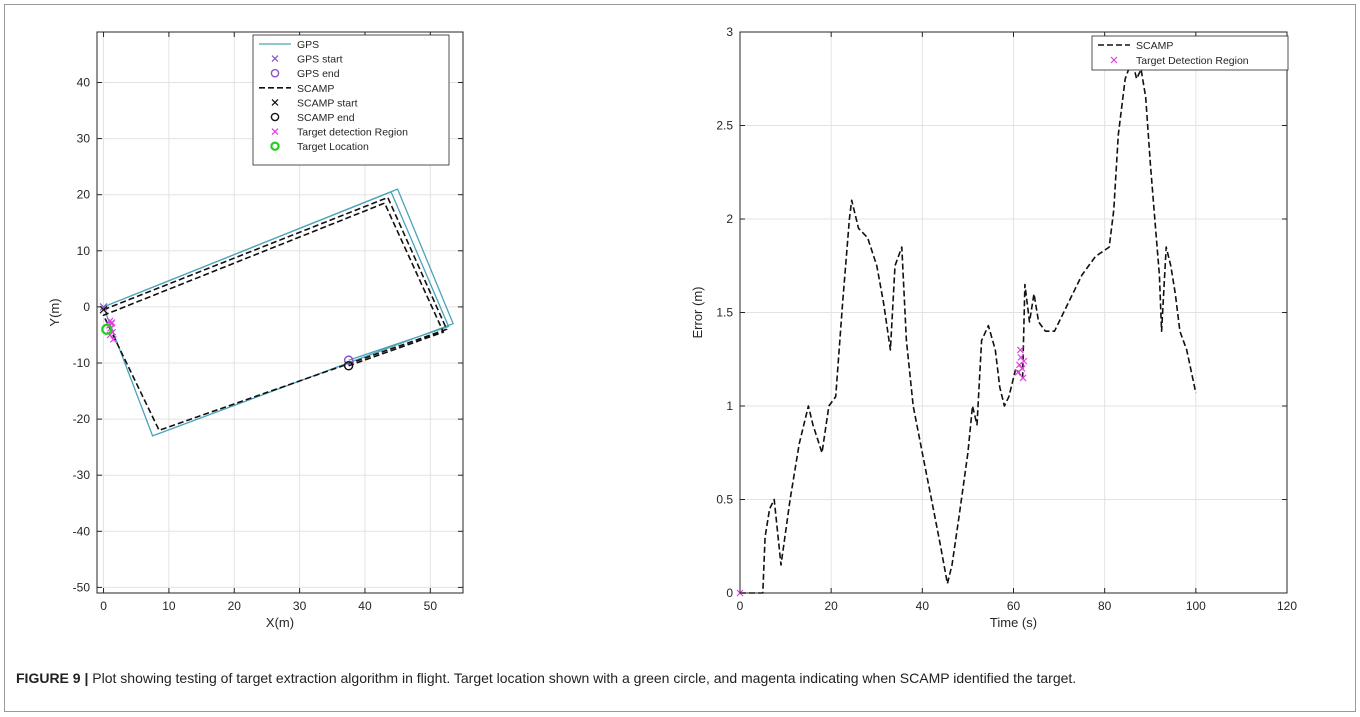 This screenshot has width=1360, height=717. I want to click on y-tick-label: 2, so click(729, 219).